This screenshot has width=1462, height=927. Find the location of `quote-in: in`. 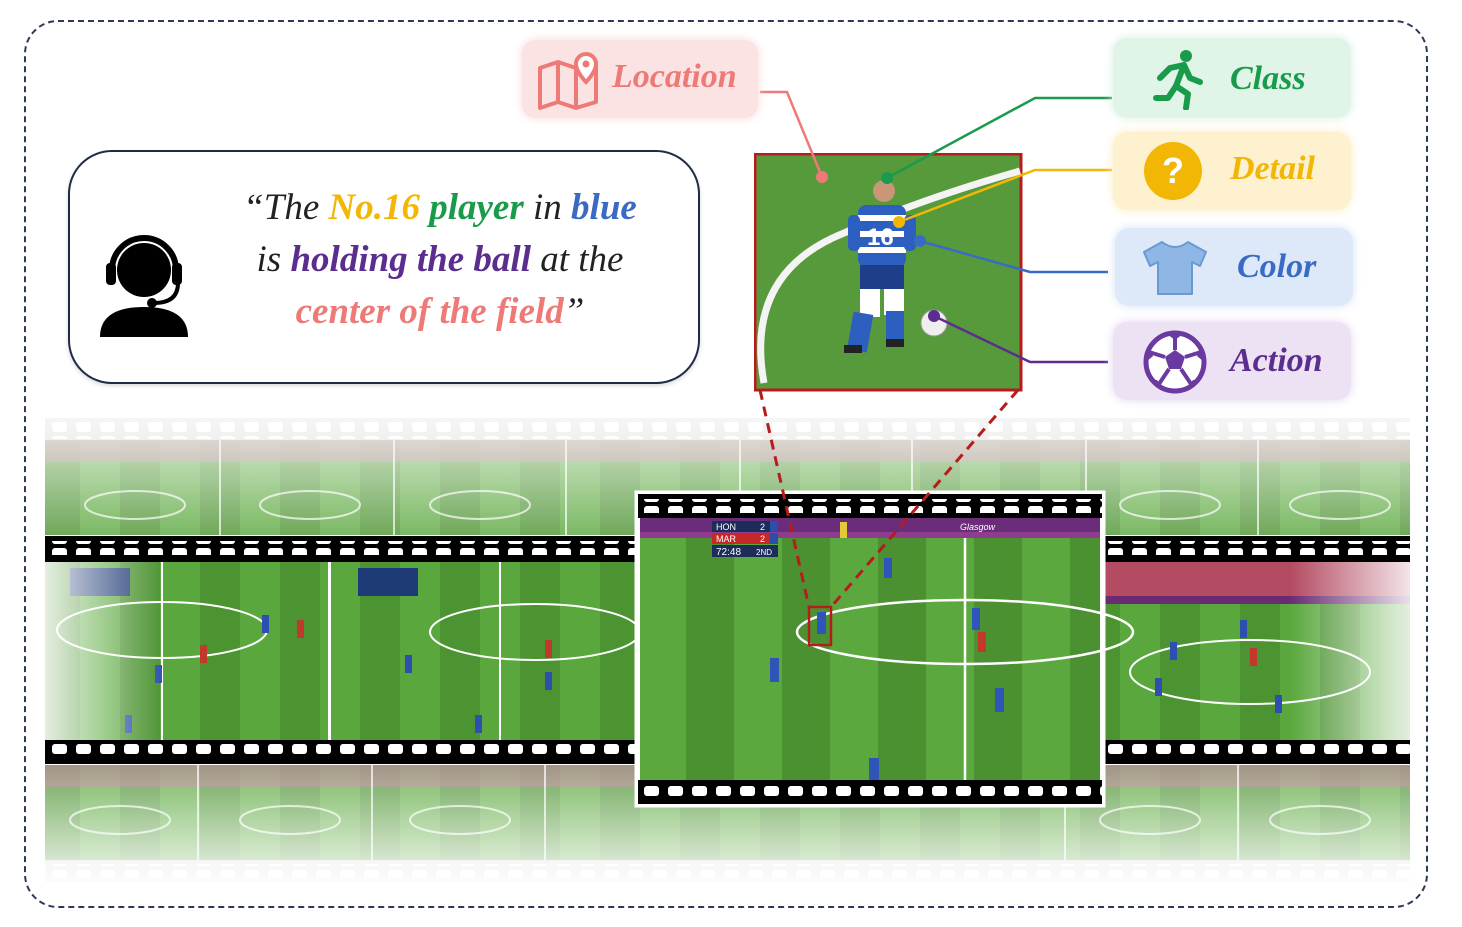

quote-in: in is located at coordinates (547, 207).